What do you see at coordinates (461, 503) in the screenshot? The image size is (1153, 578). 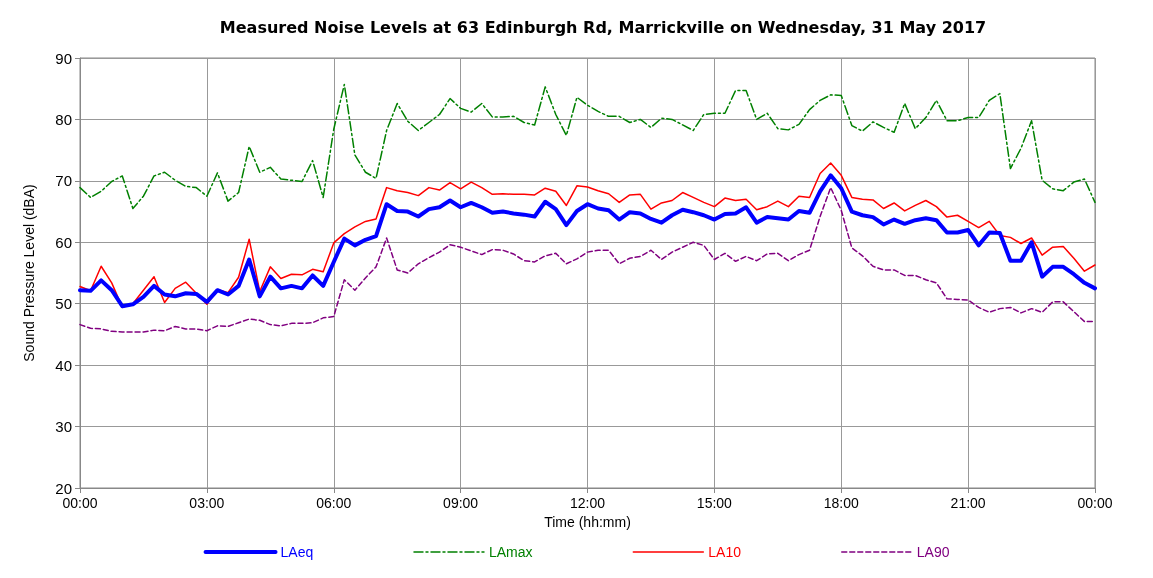 I see `x-tick-label: 09:00` at bounding box center [461, 503].